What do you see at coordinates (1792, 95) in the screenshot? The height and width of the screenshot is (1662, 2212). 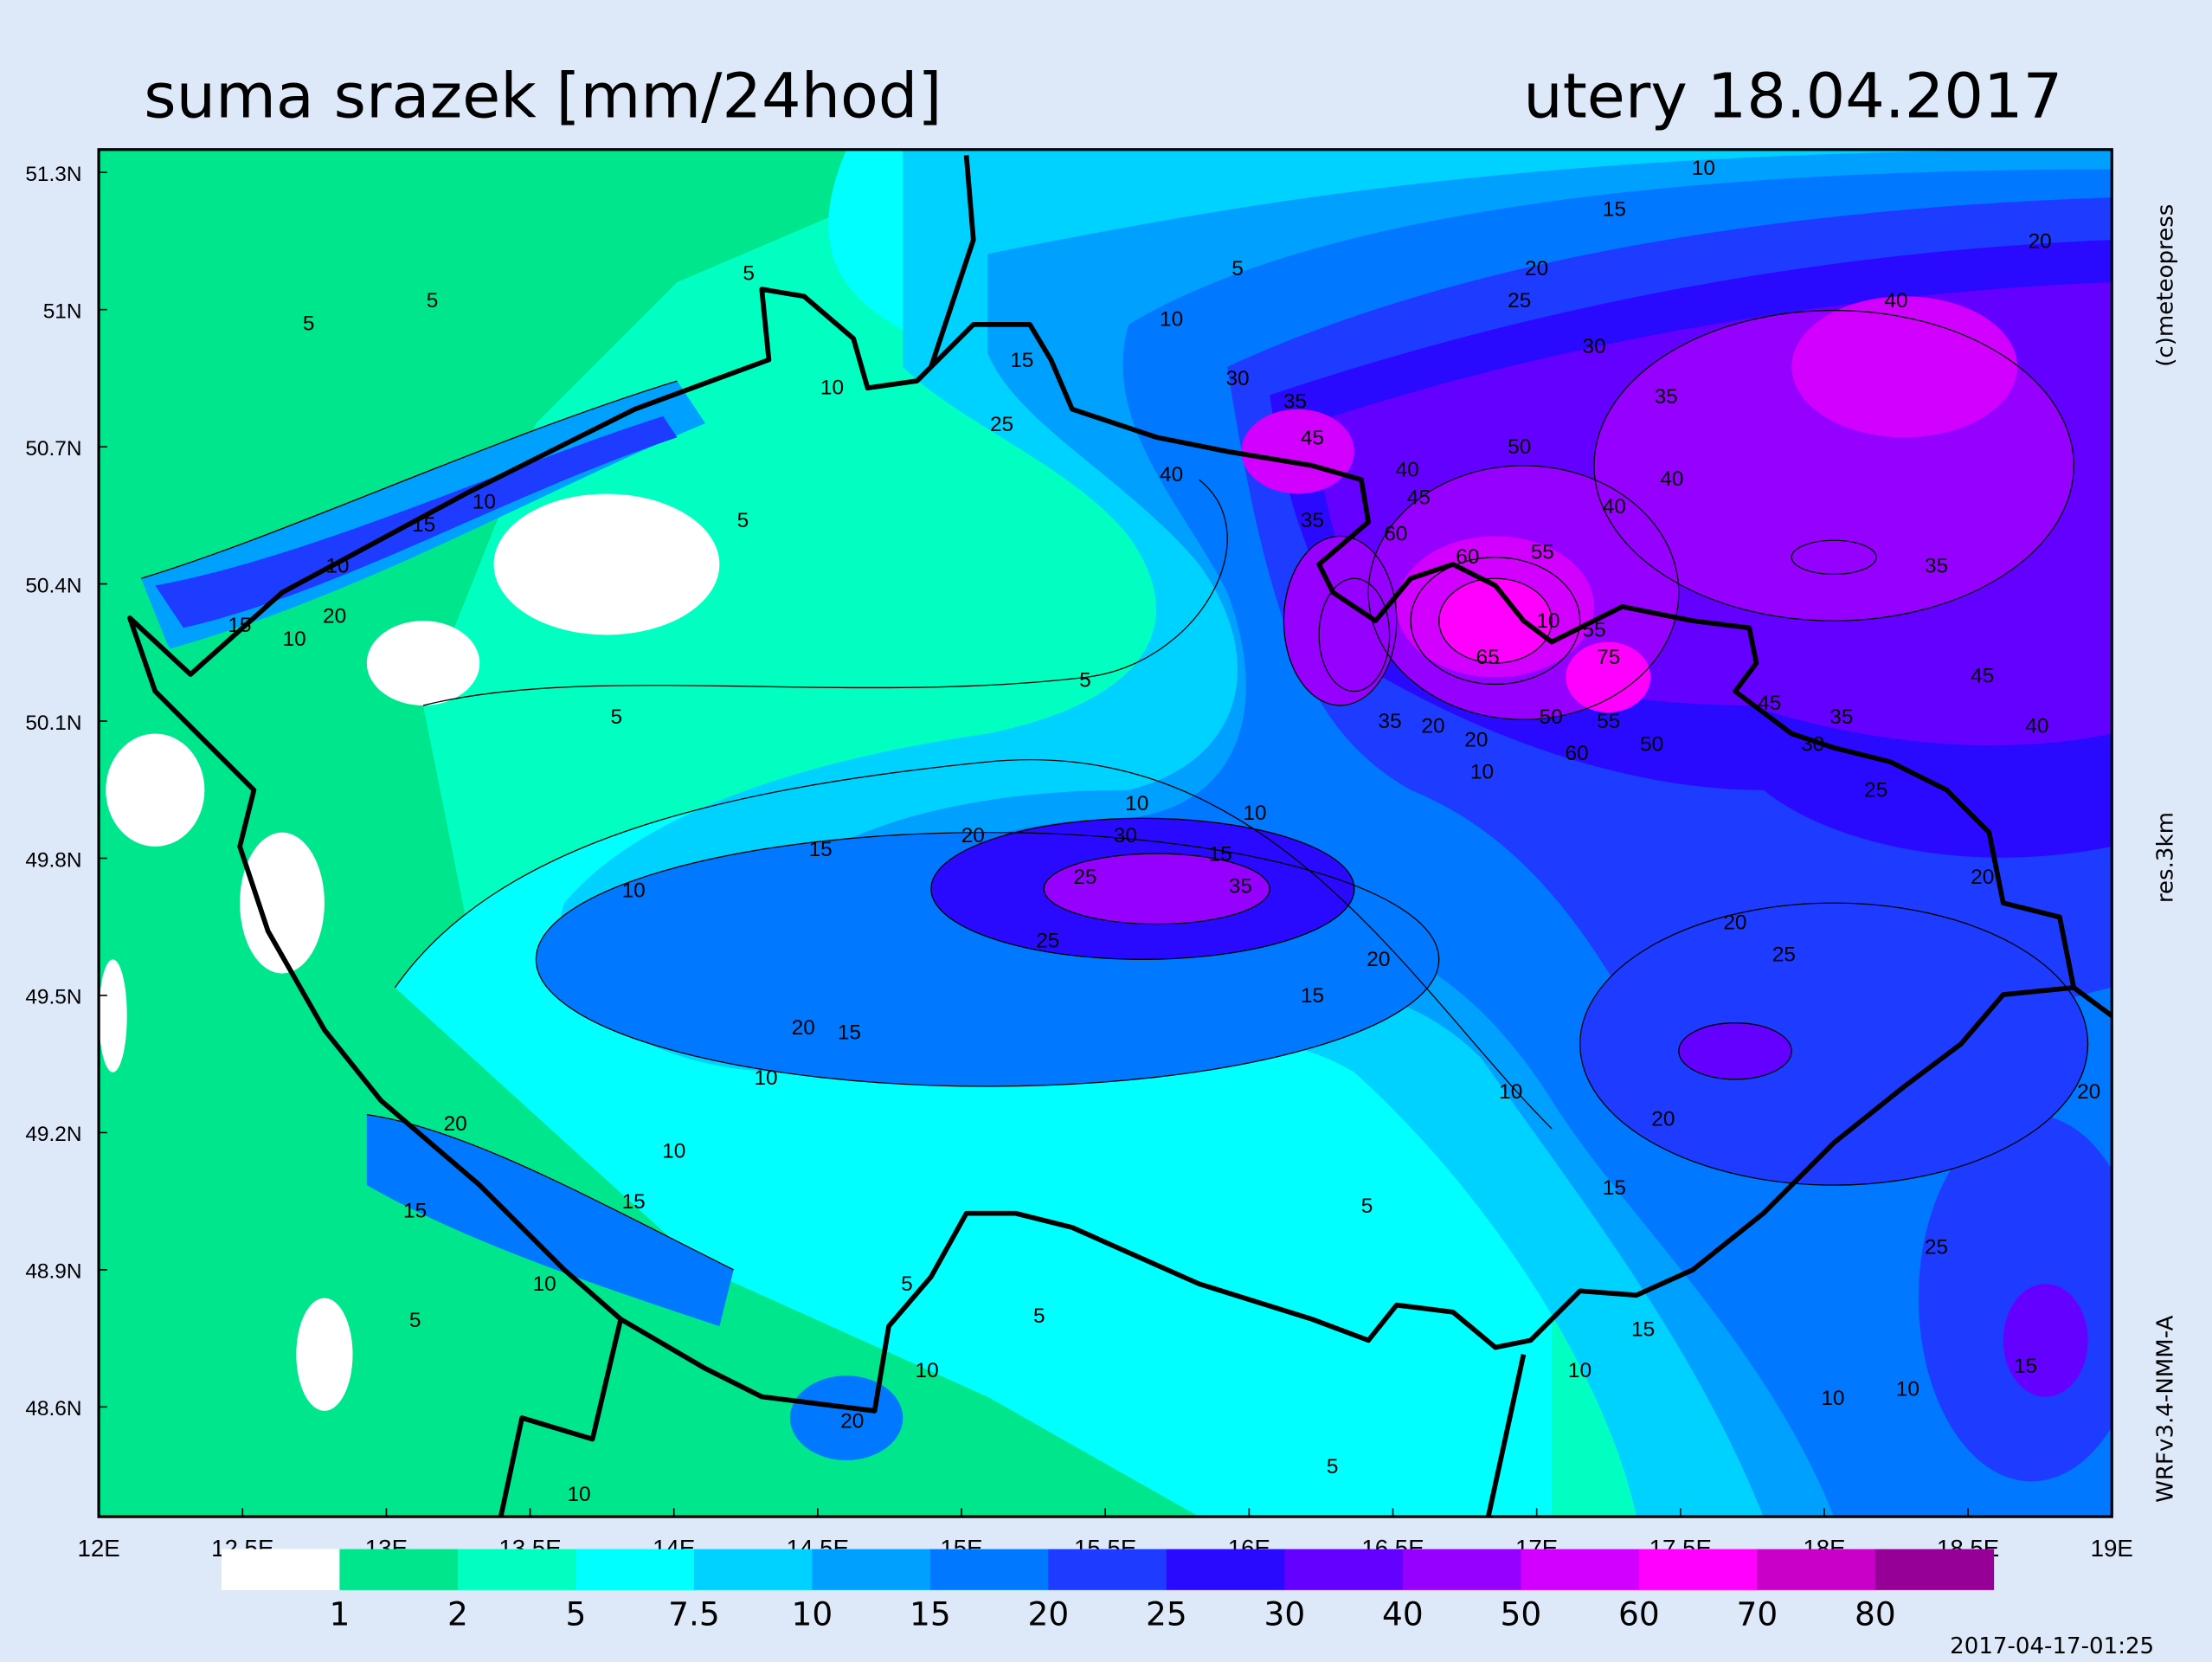 I see `map-date: utery 18.04.2017` at bounding box center [1792, 95].